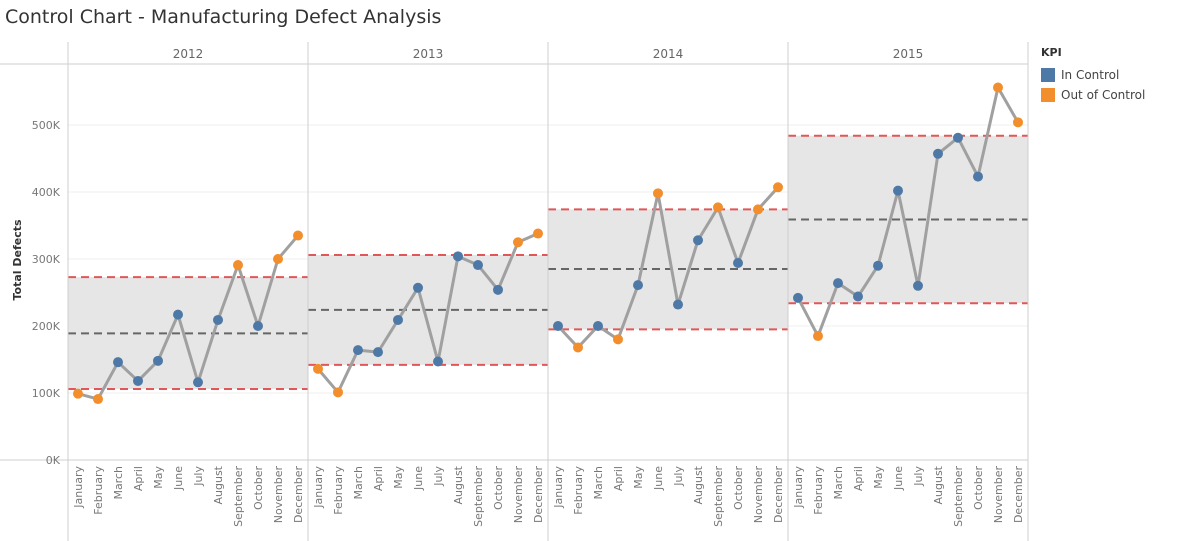 The height and width of the screenshot is (541, 1180). I want to click on legend: KPI In Control Out of Control, so click(1093, 75).